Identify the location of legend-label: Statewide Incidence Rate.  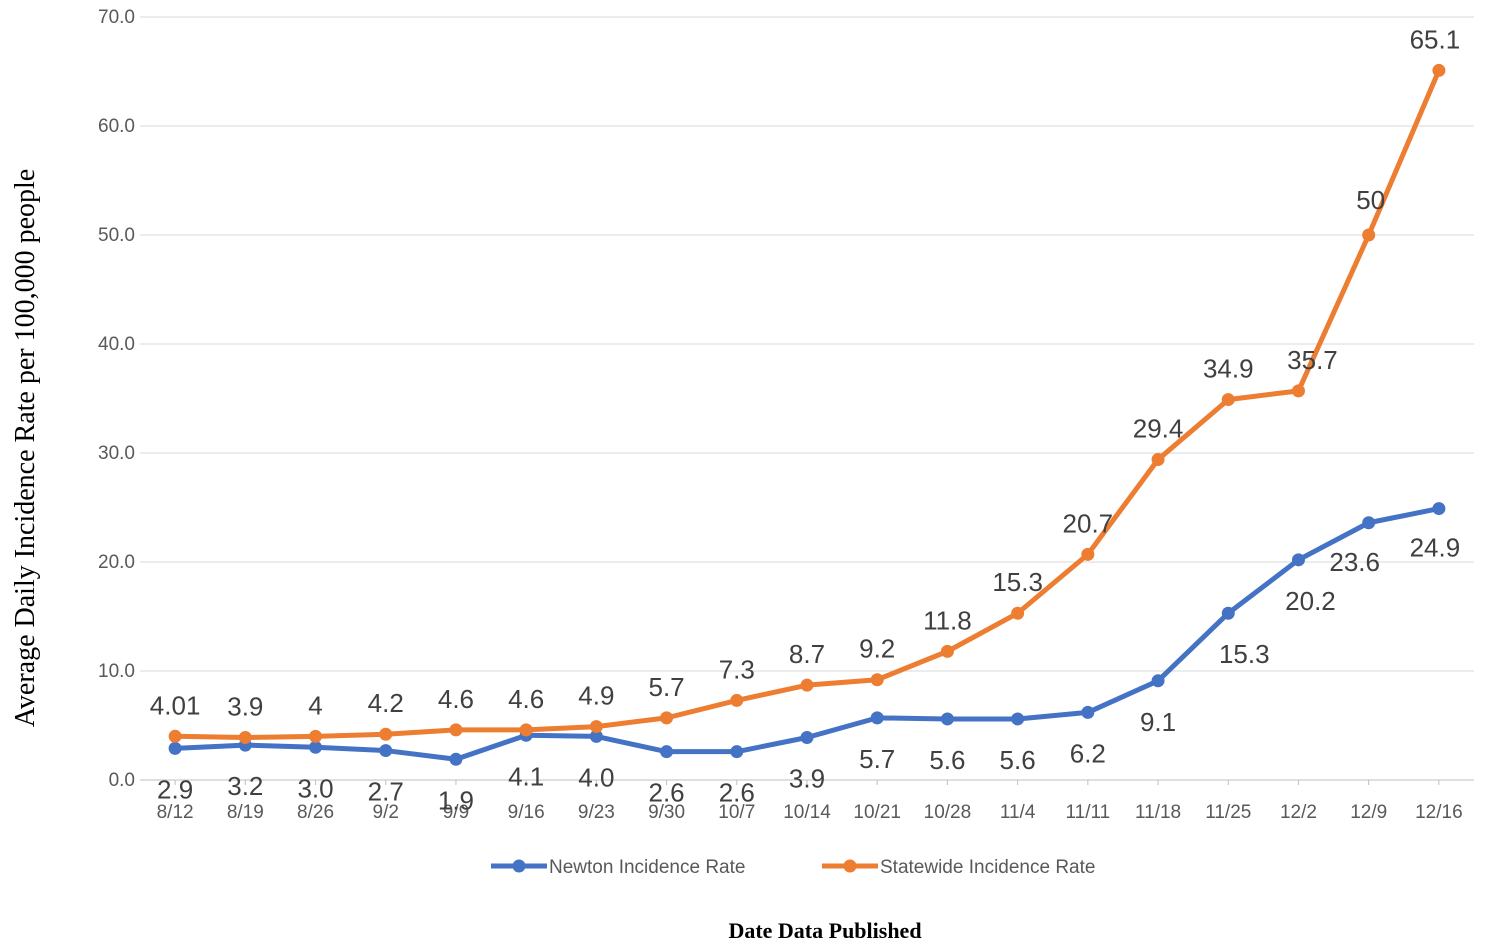
(987, 867).